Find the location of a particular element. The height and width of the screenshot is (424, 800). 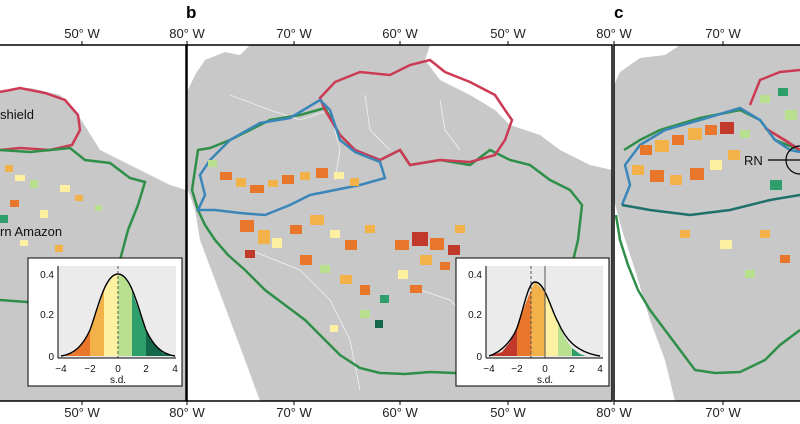

panel-c-anomaly-pixels is located at coordinates (714, 183).